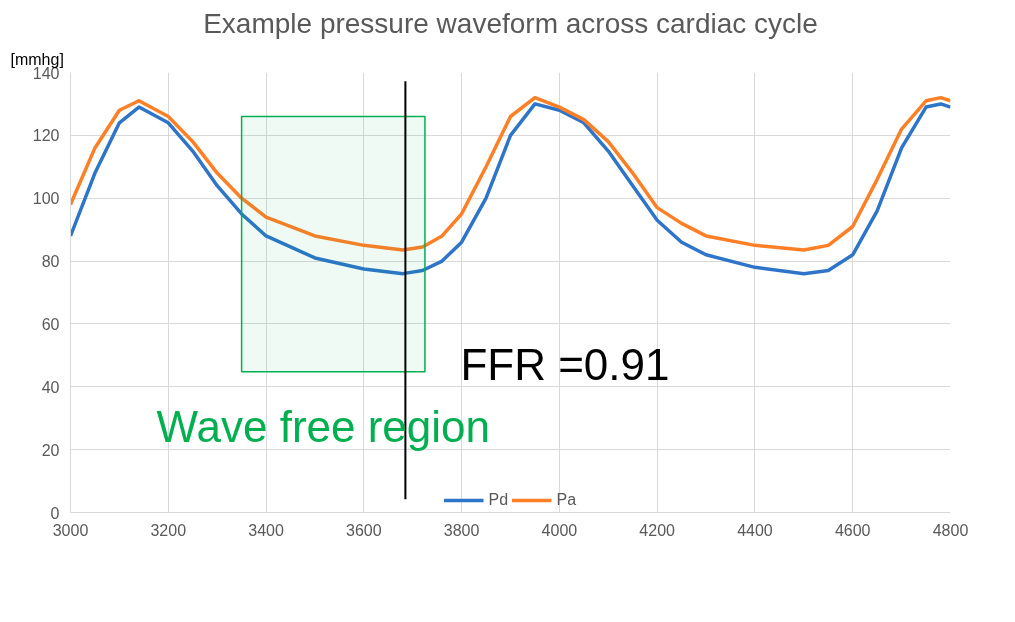  What do you see at coordinates (168, 530) in the screenshot?
I see `x-tick-label: 3200` at bounding box center [168, 530].